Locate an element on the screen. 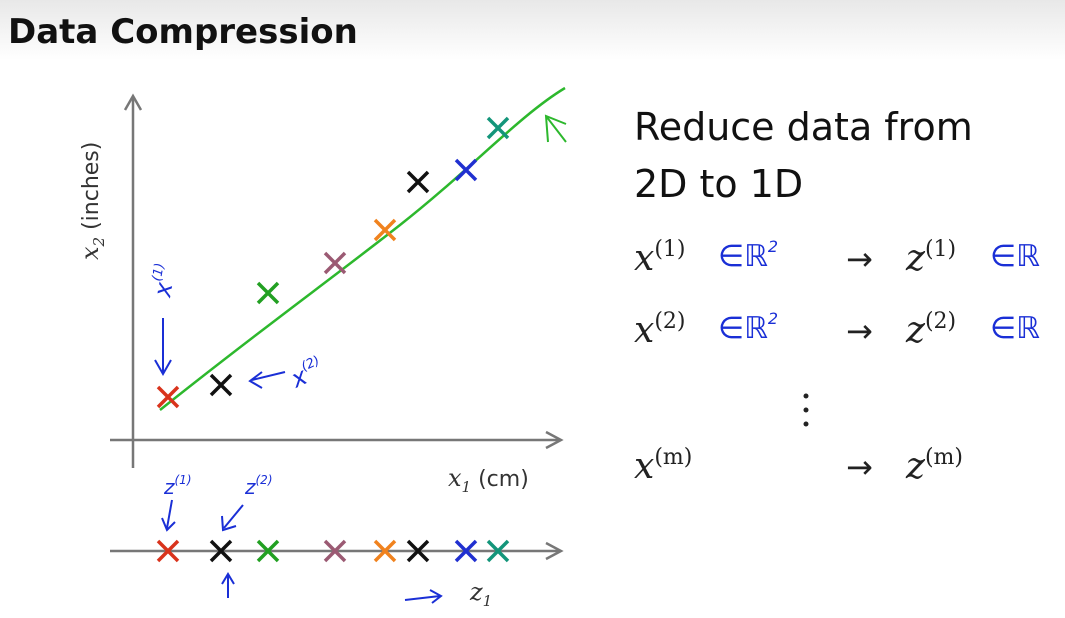  ellipsis is located at coordinates (806, 410).